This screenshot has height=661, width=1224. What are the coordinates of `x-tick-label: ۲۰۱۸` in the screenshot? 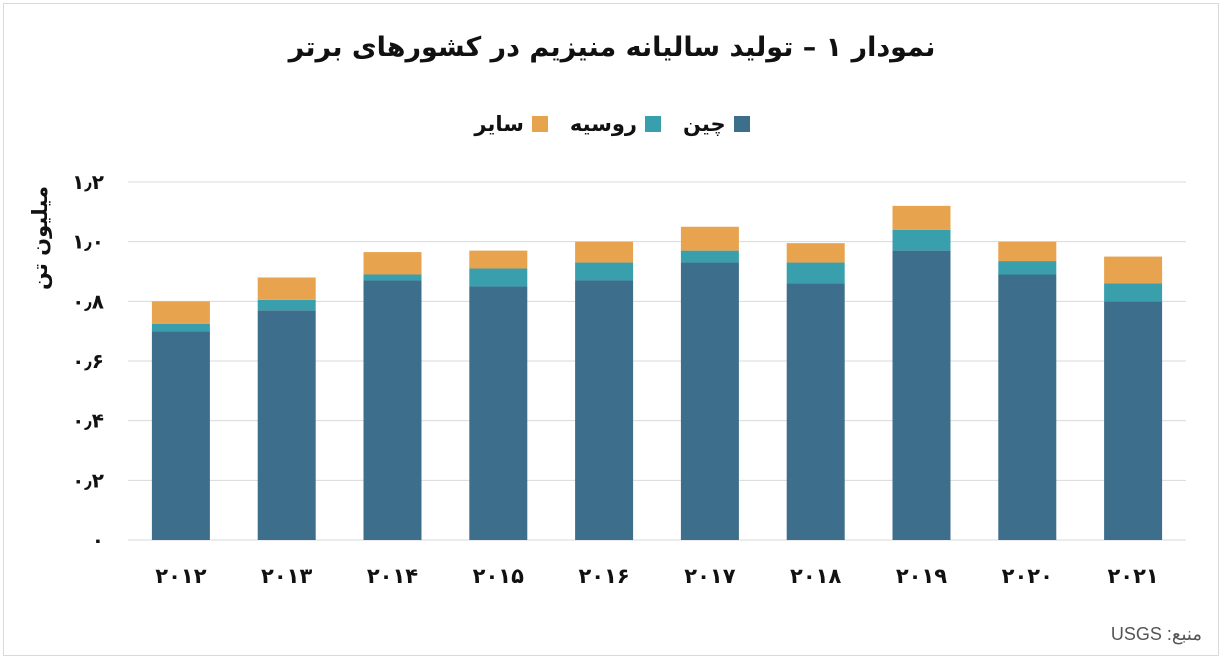 It's located at (815, 576).